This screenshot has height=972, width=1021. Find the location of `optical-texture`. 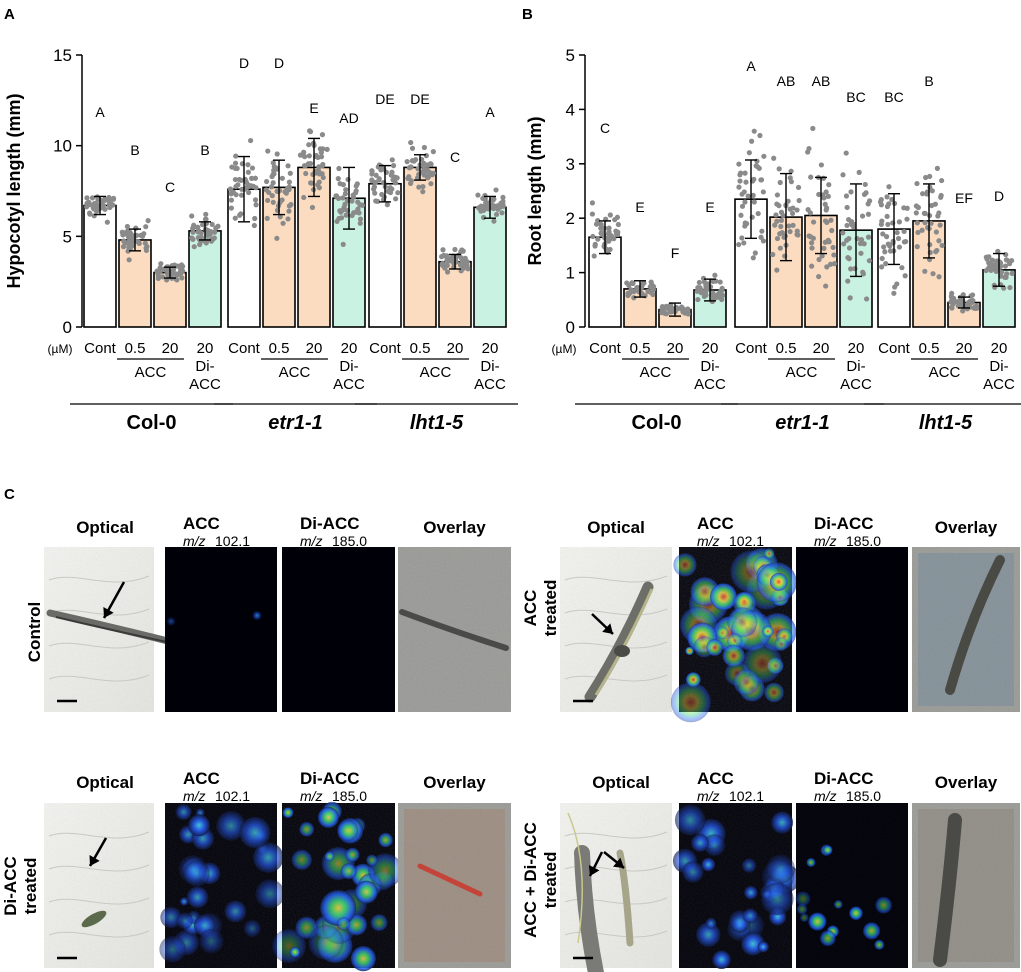

optical-texture is located at coordinates (99, 885).